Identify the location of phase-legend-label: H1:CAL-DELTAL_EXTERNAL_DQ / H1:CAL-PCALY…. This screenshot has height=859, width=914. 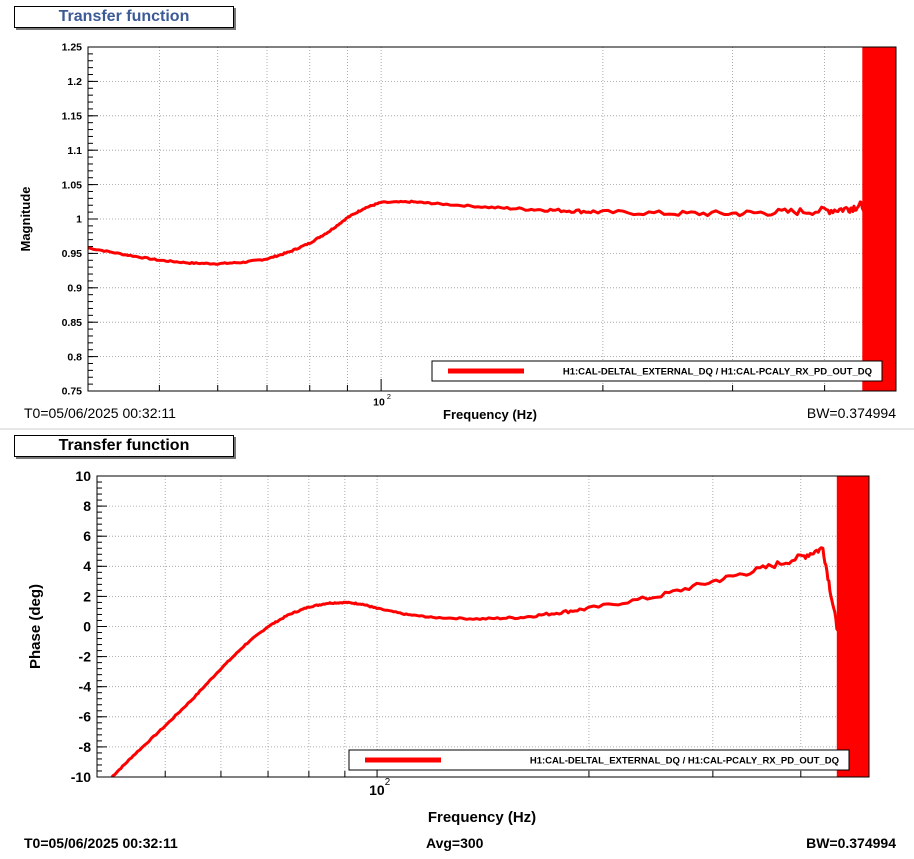
(684, 761).